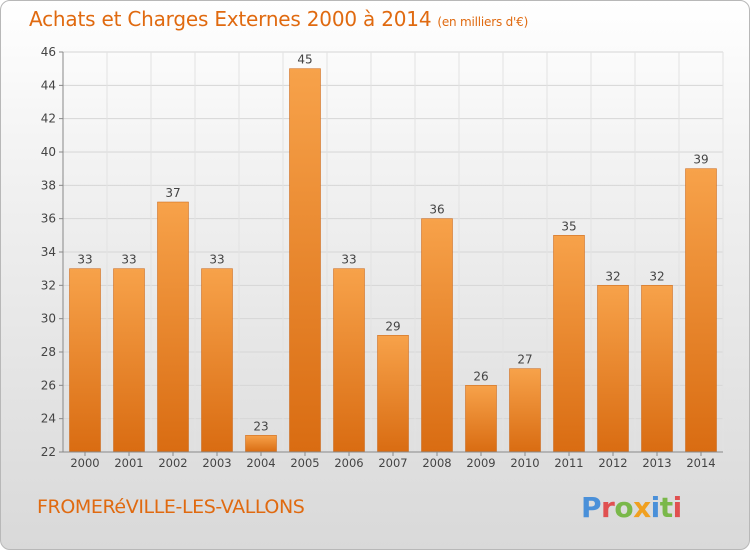  Describe the element at coordinates (392, 326) in the screenshot. I see `bar-value-label: 29` at that location.